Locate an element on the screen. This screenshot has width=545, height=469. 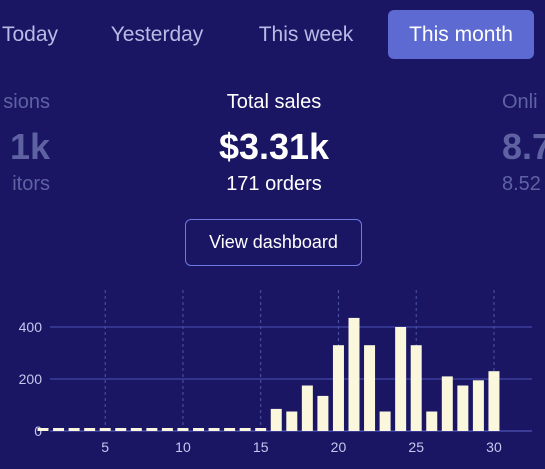
x-tick-label: 25 is located at coordinates (416, 447).